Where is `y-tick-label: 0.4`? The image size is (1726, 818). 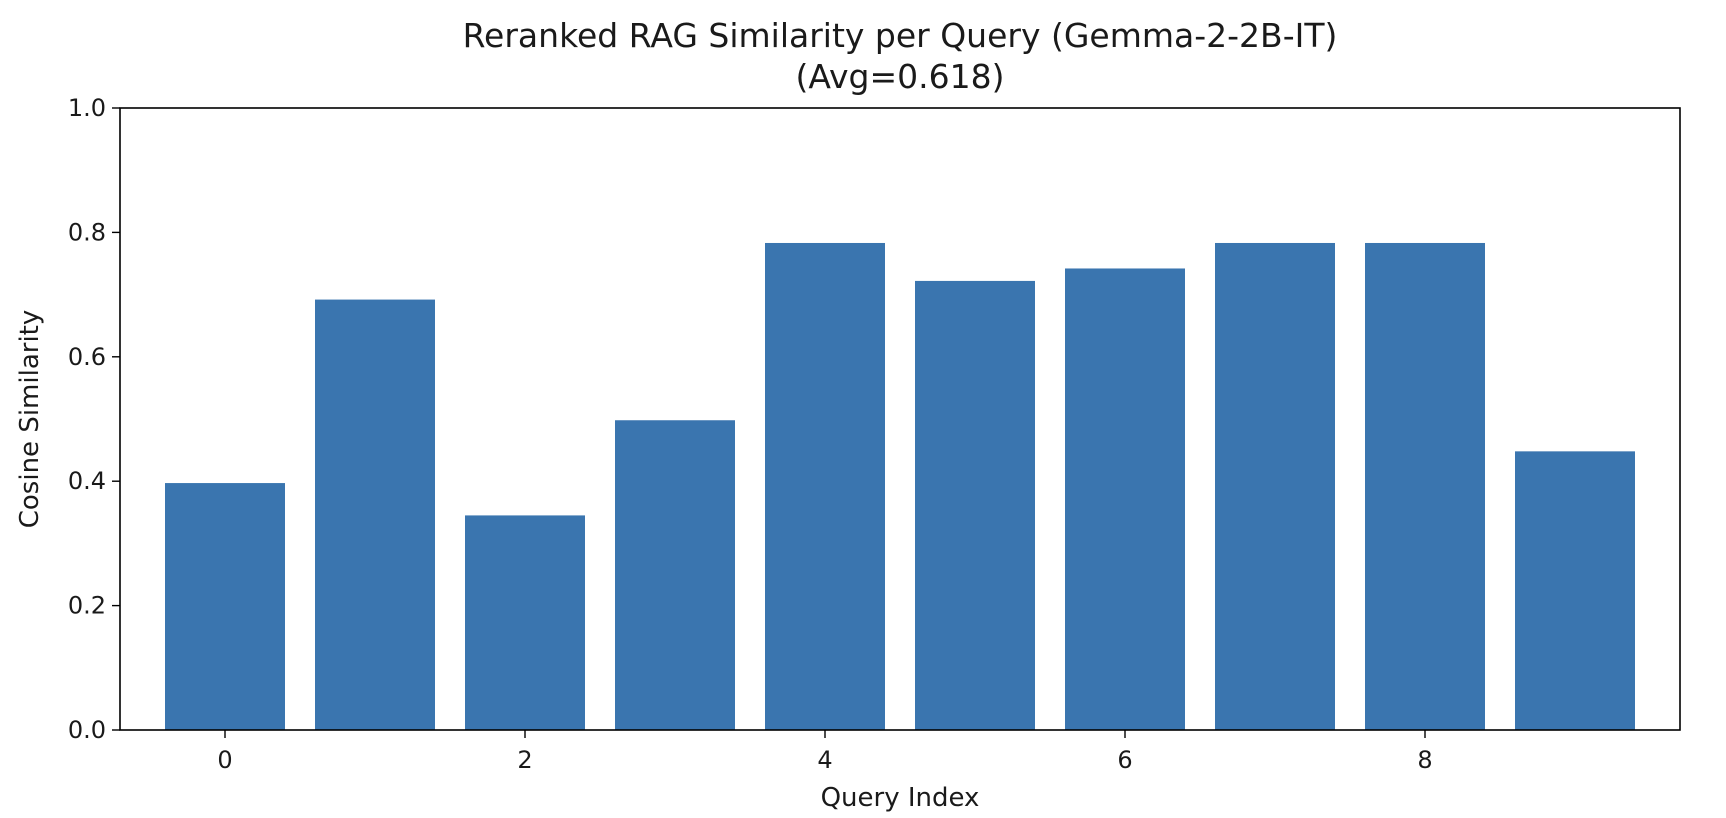
y-tick-label: 0.4 is located at coordinates (87, 481).